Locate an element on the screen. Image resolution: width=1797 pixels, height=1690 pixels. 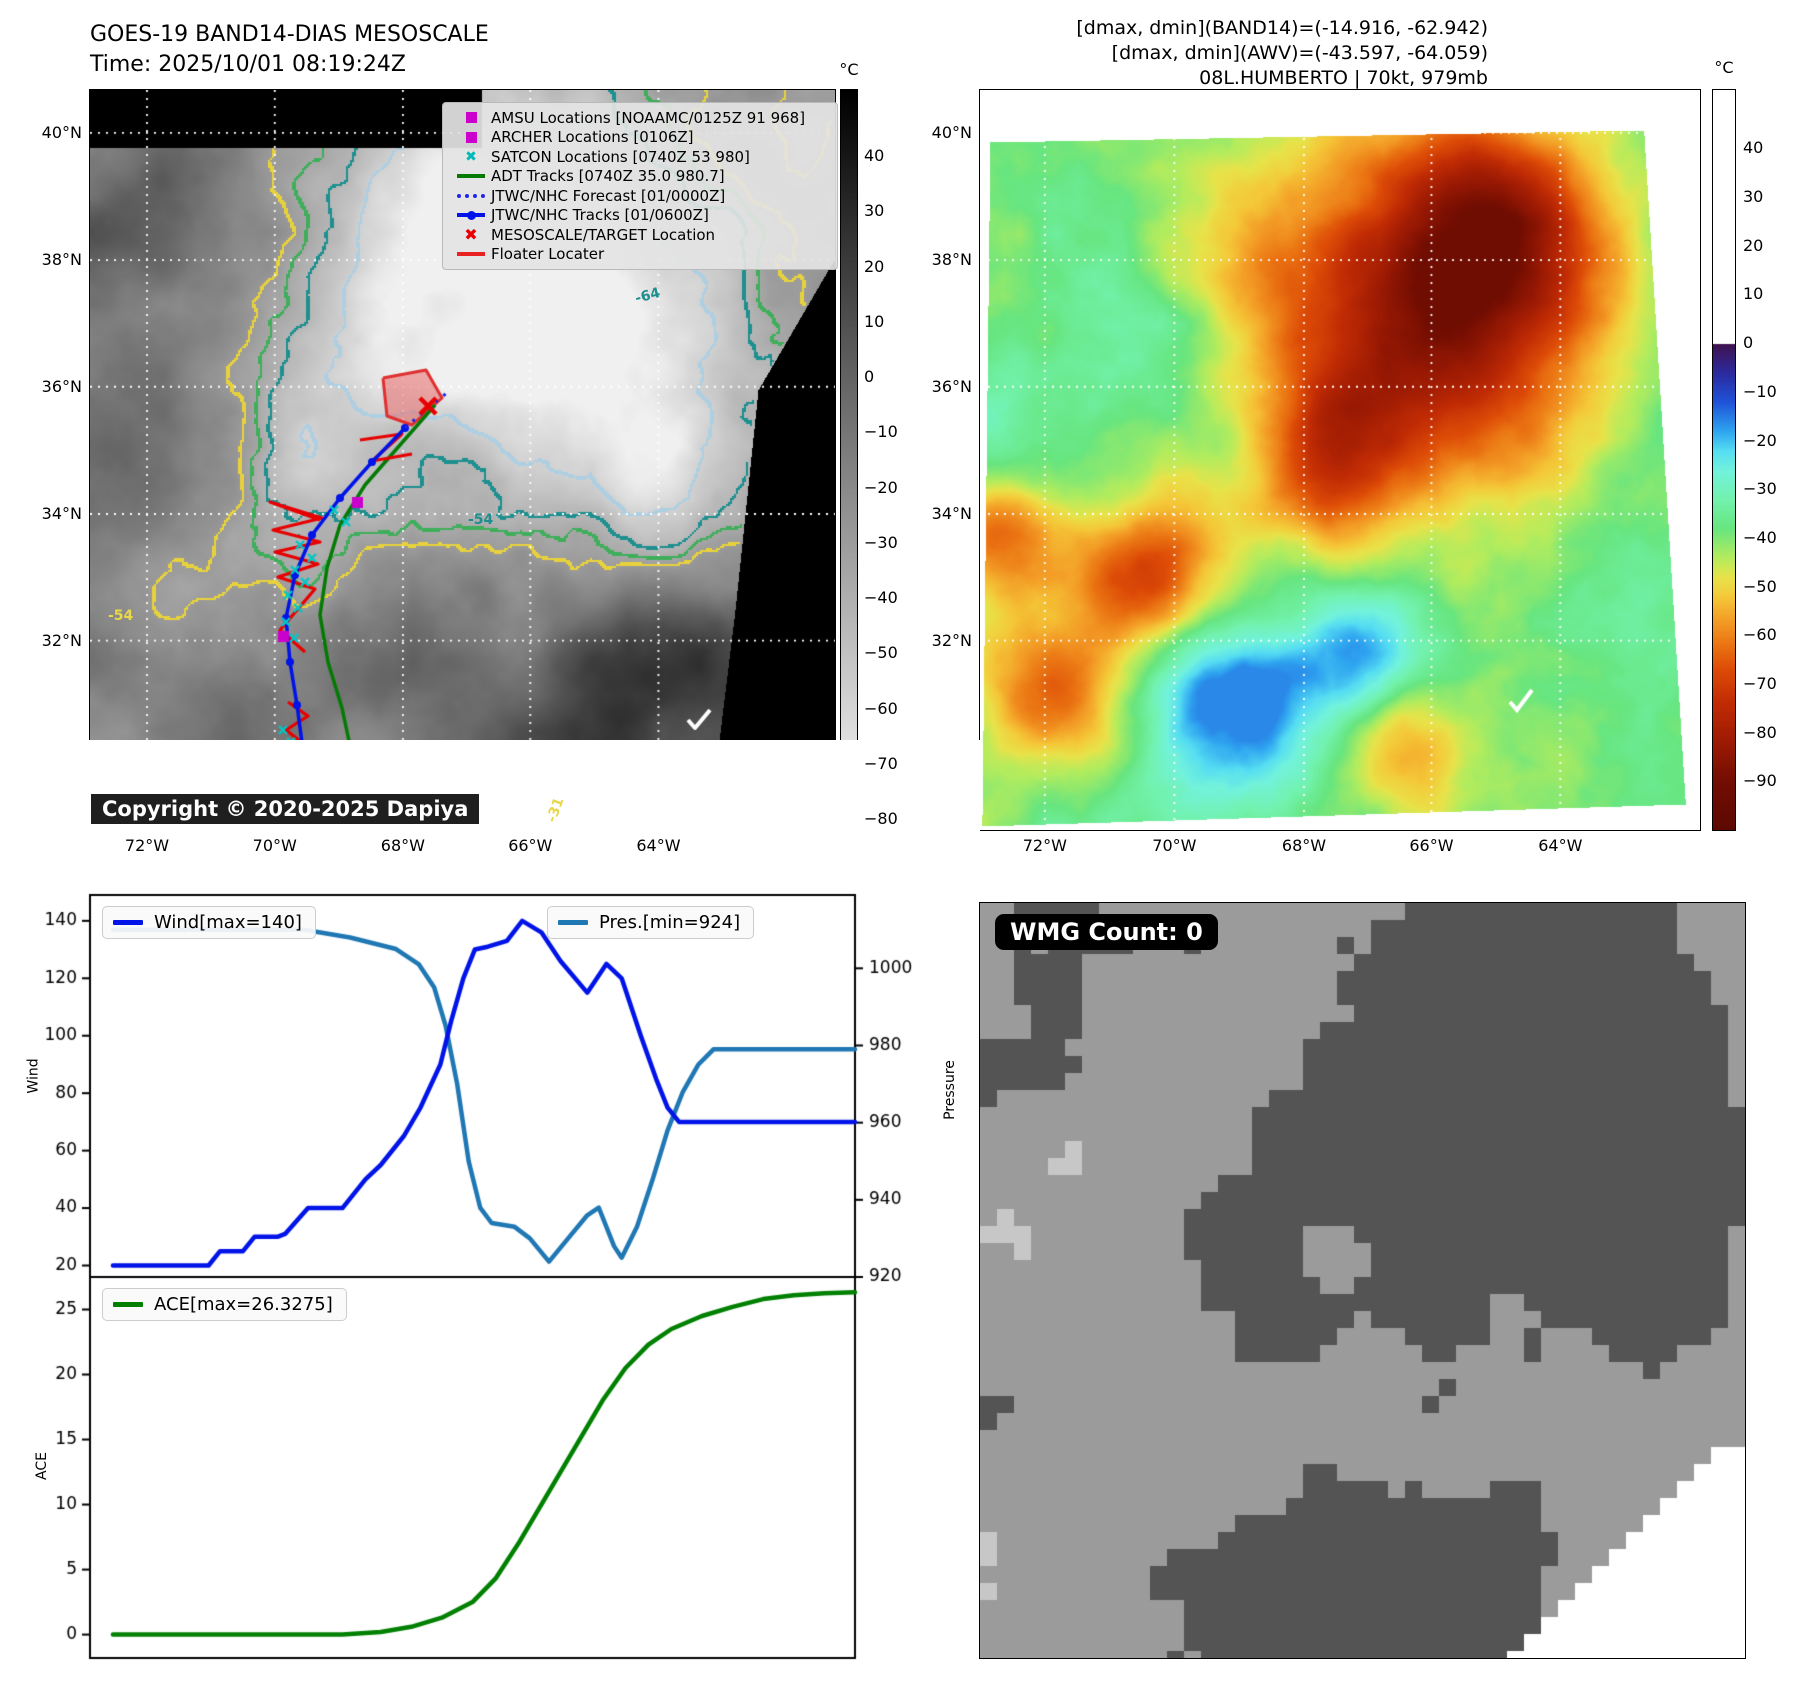
dotted-marker-icon is located at coordinates (471, 195).